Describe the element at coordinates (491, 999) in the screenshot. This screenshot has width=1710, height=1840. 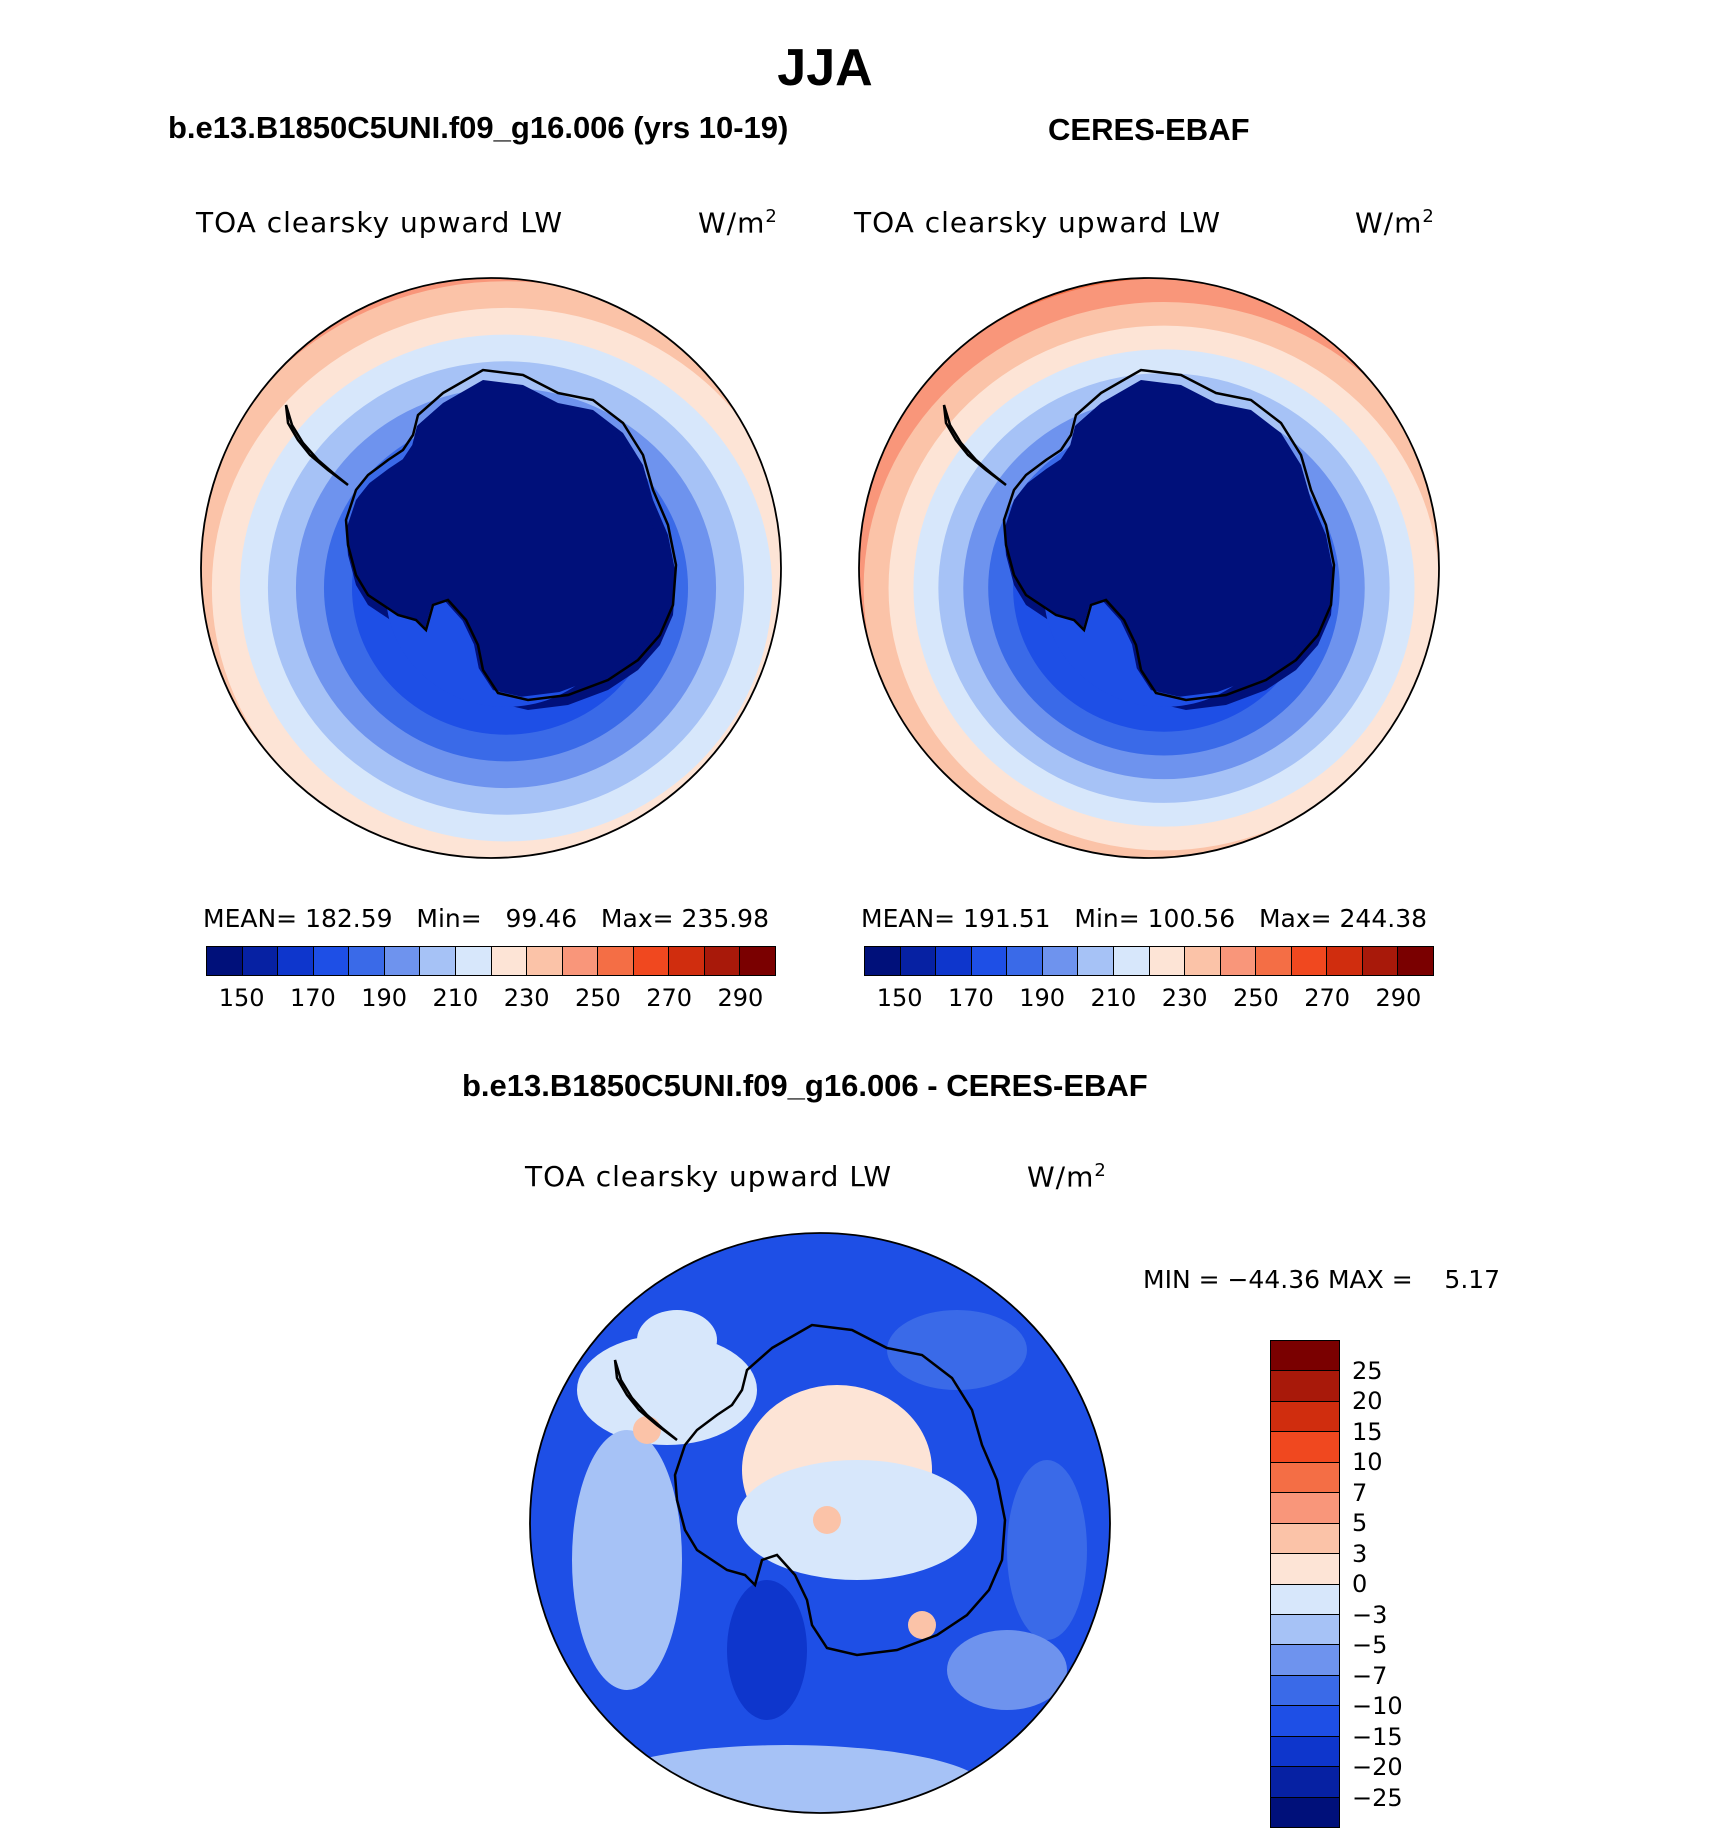
I see `panel1-colorbar-labels: 150 170 190 210 230 250 270 290` at that location.